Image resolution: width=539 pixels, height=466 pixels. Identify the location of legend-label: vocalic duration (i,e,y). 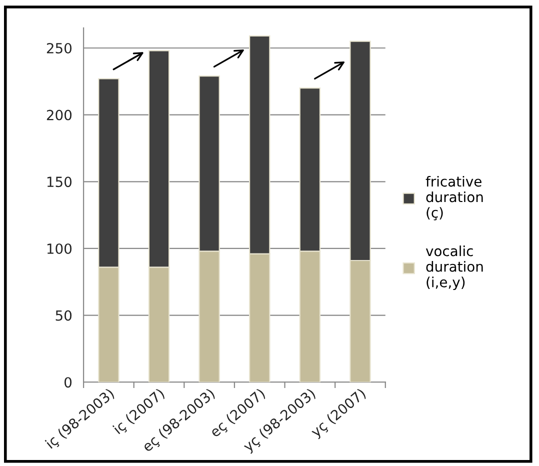
(454, 268).